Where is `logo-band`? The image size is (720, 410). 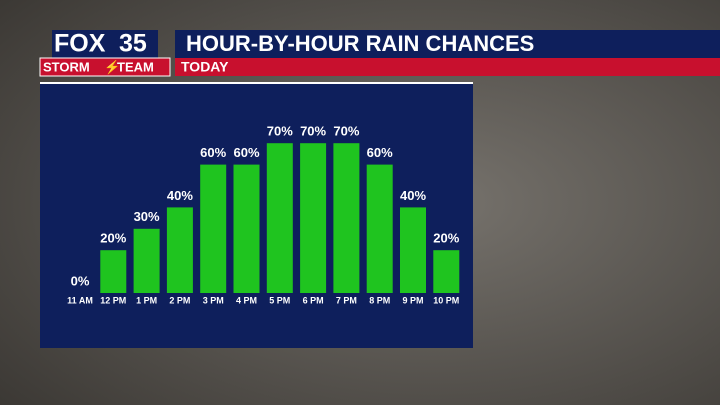
logo-band is located at coordinates (105, 67).